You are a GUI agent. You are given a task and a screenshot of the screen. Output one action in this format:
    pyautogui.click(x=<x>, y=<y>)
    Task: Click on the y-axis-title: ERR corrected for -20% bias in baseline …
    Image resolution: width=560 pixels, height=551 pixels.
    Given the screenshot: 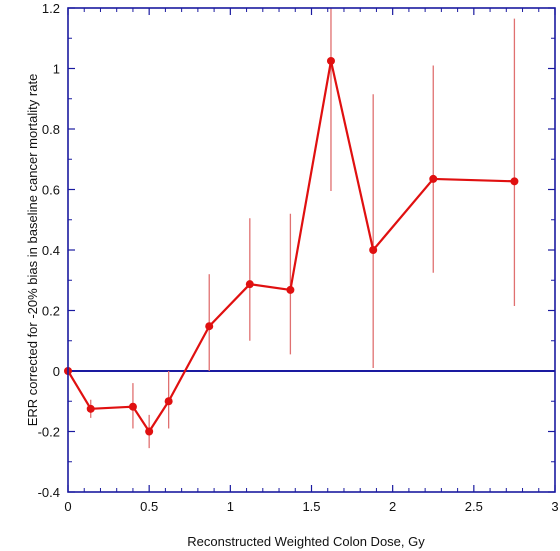 What is the action you would take?
    pyautogui.click(x=32, y=250)
    